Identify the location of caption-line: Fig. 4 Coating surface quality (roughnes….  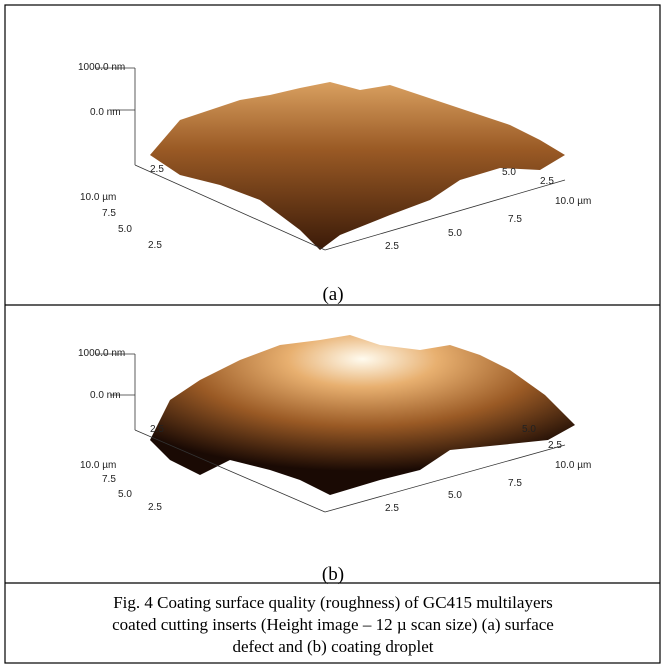
(333, 602).